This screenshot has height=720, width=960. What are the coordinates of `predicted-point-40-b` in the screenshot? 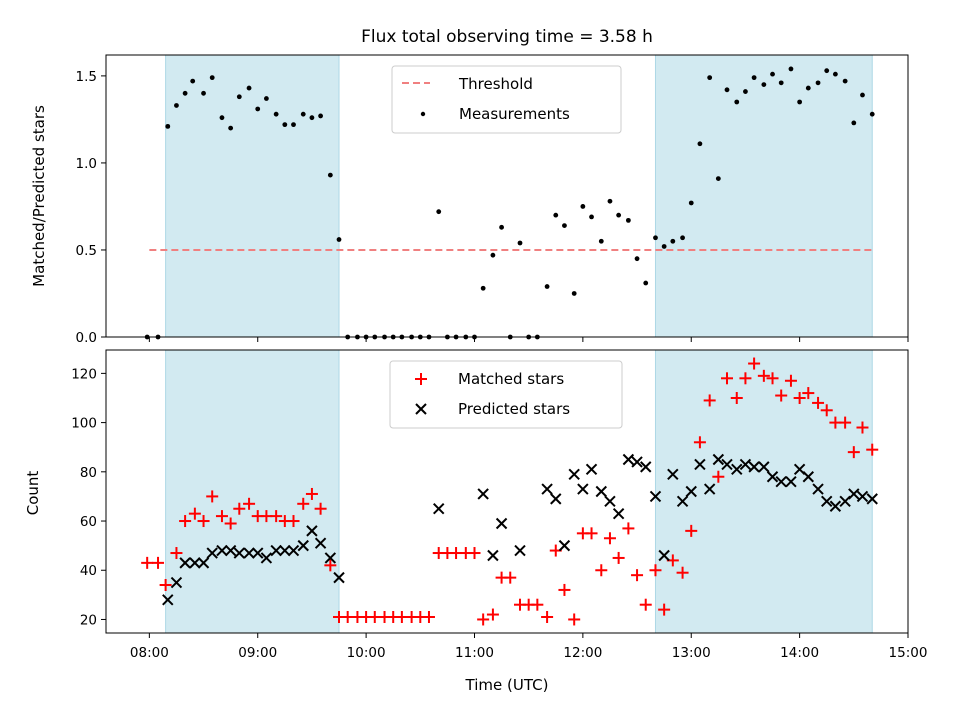 It's located at (682, 501).